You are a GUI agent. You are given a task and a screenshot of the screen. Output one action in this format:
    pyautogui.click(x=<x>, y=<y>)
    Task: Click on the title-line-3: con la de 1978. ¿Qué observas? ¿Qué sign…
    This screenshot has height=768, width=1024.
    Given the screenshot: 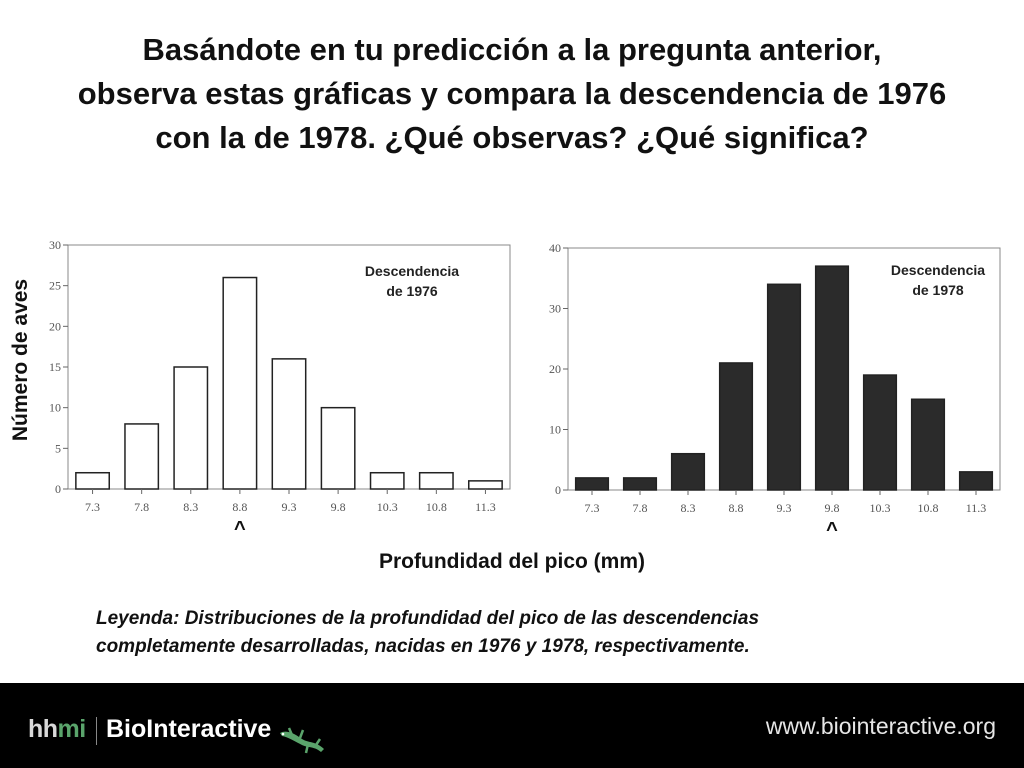 What is the action you would take?
    pyautogui.click(x=512, y=137)
    